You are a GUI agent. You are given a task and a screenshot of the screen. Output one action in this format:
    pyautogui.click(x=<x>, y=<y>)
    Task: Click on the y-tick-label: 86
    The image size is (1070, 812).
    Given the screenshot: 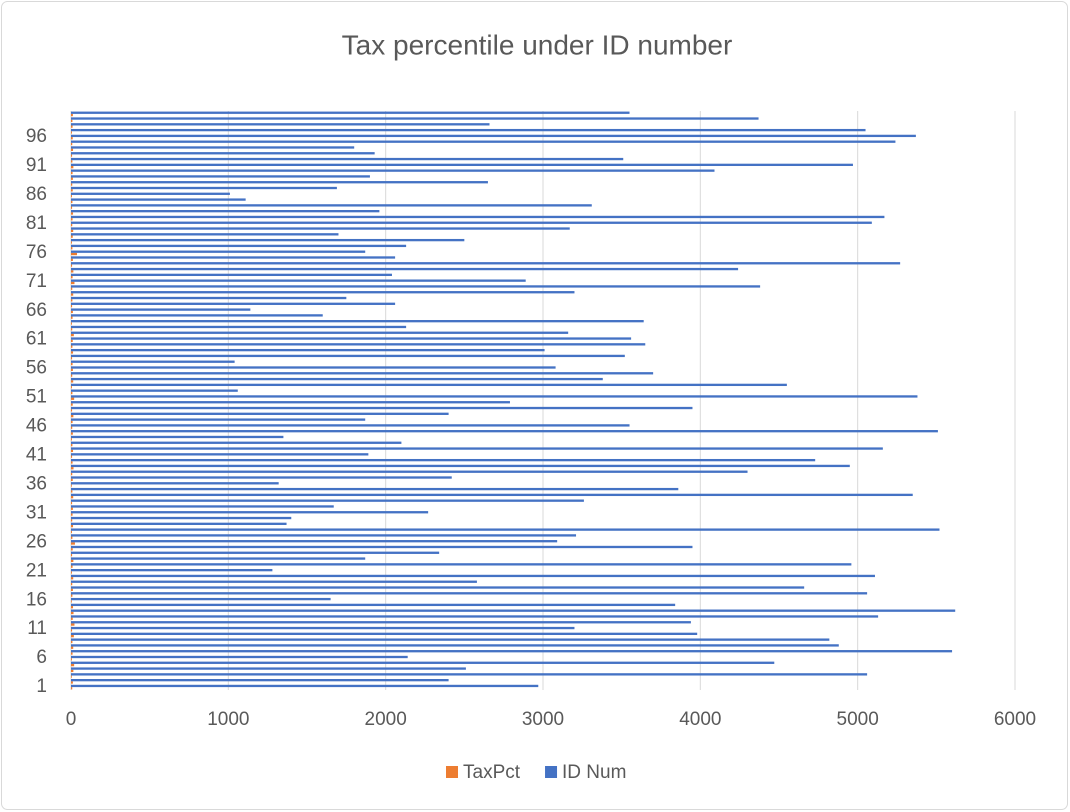 What is the action you would take?
    pyautogui.click(x=36, y=194)
    